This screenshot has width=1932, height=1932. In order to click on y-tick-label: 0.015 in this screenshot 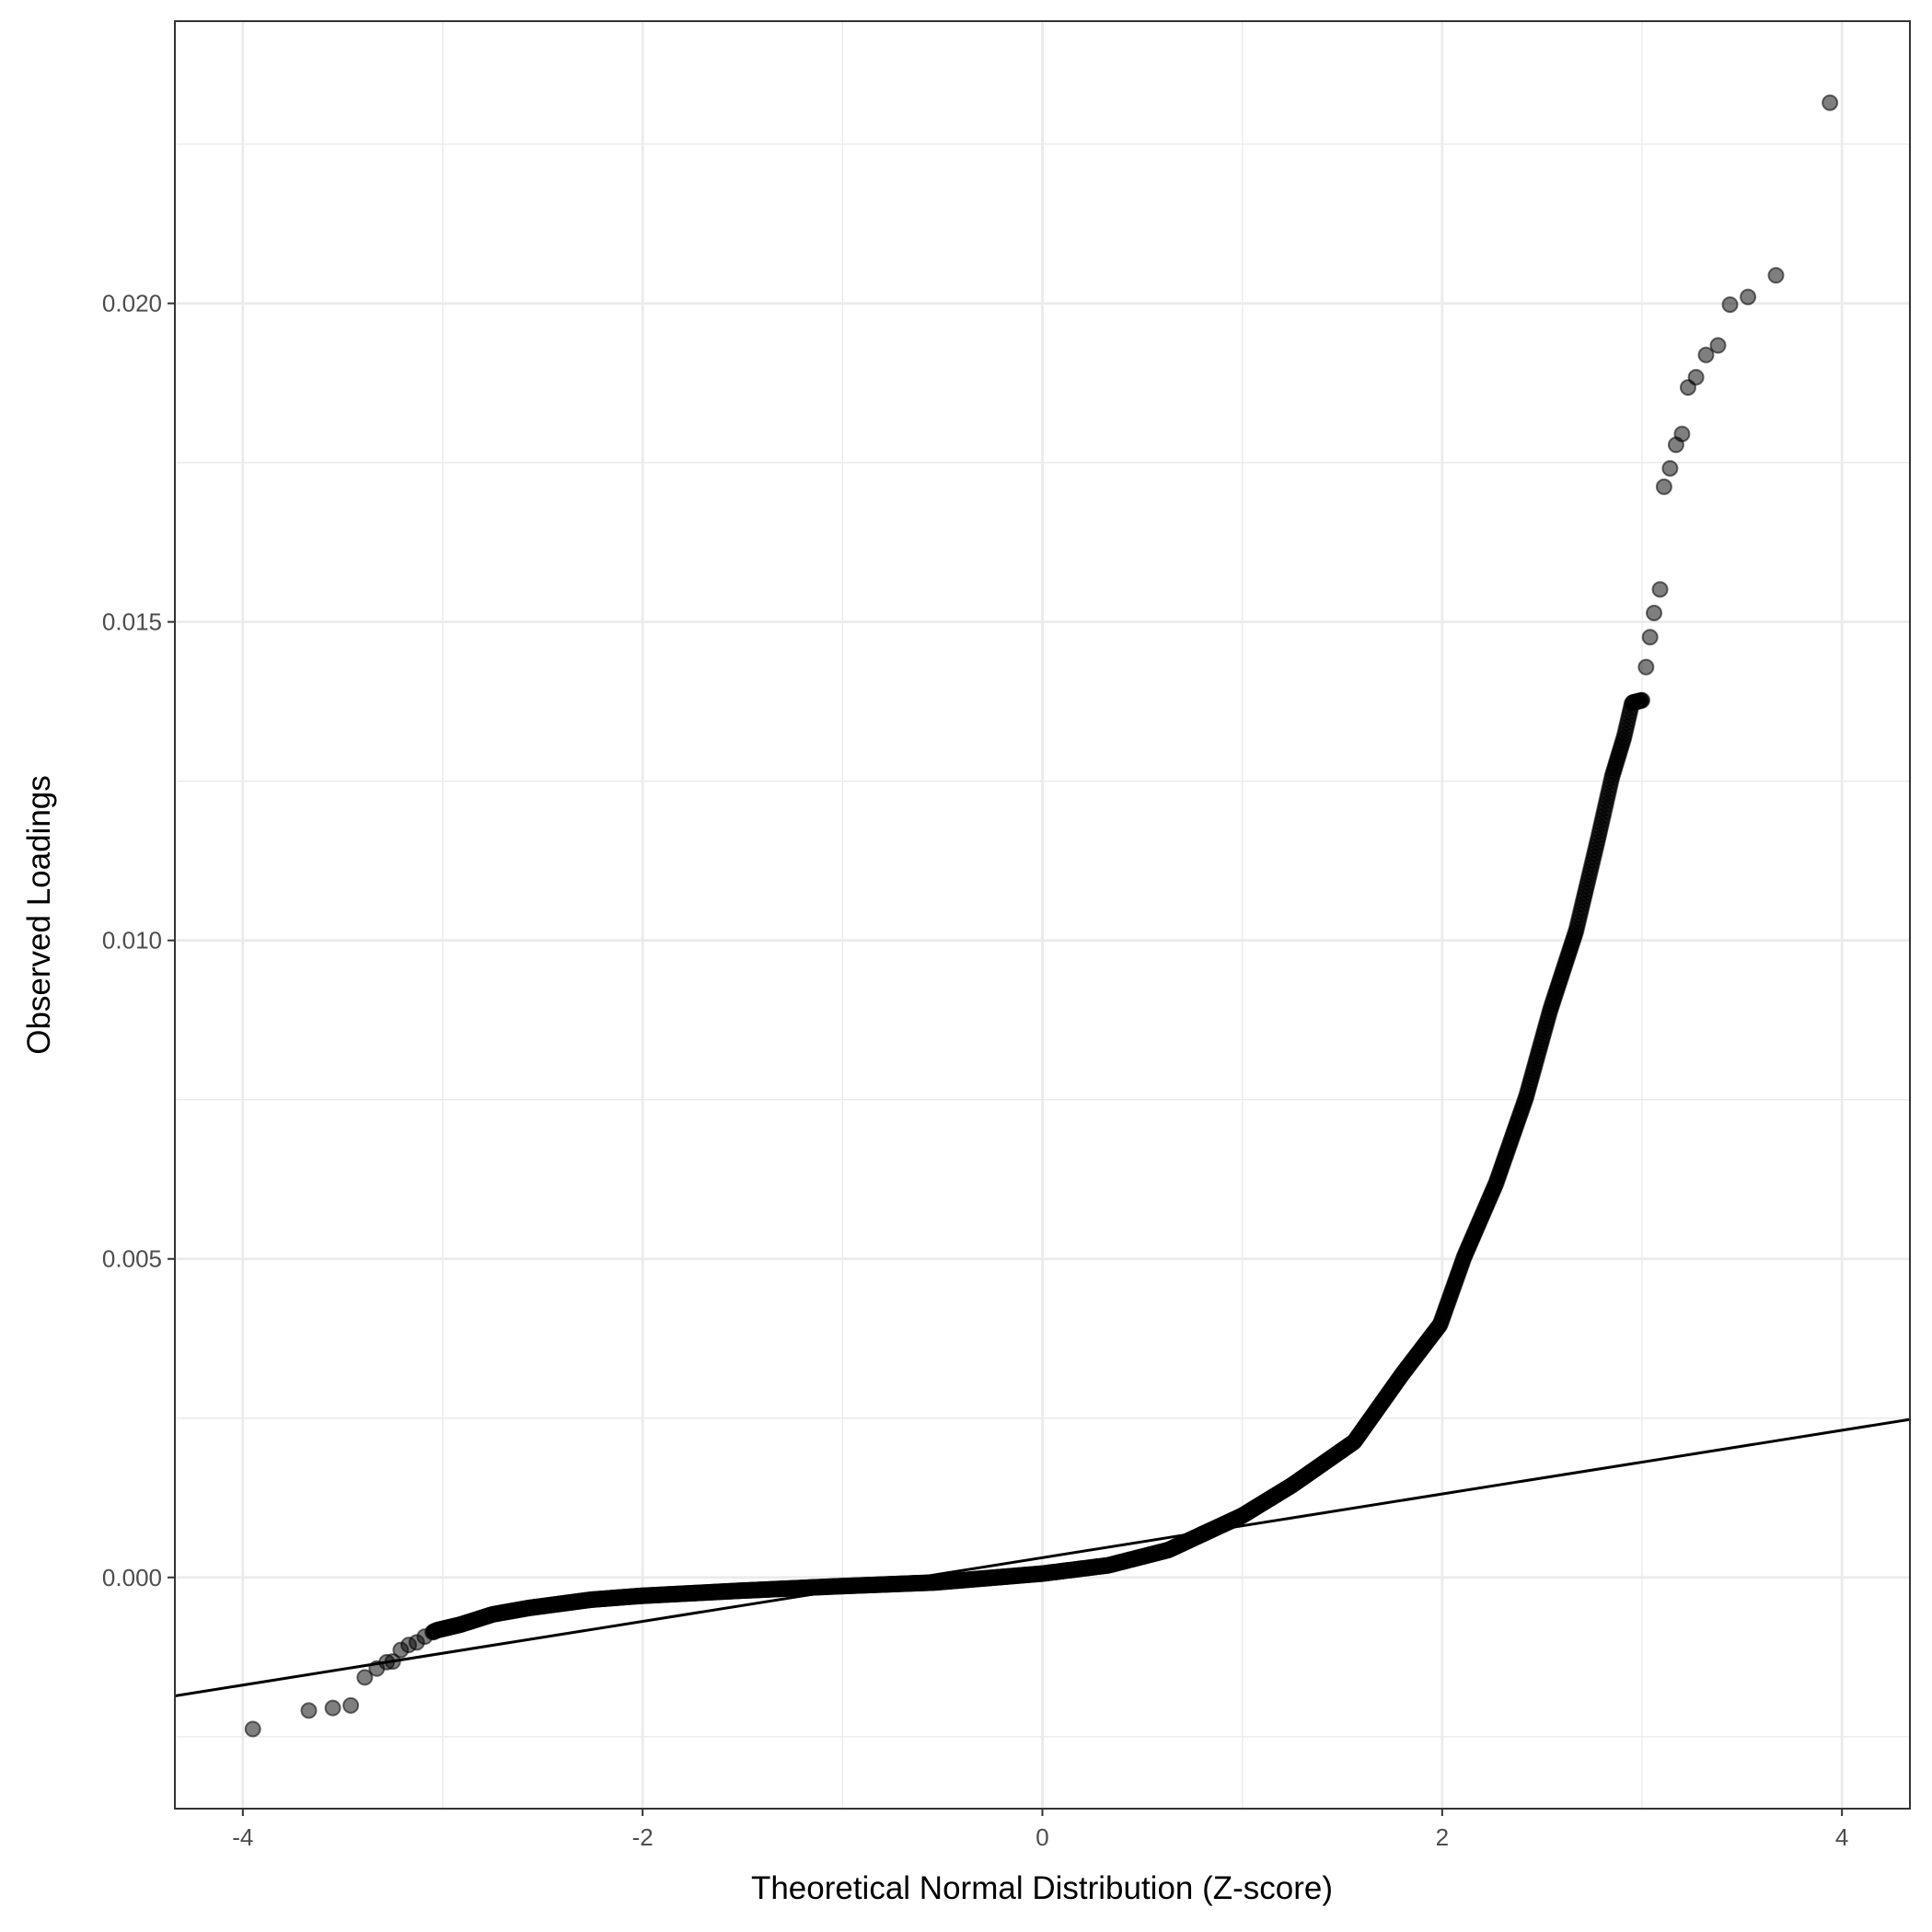, I will do `click(132, 622)`.